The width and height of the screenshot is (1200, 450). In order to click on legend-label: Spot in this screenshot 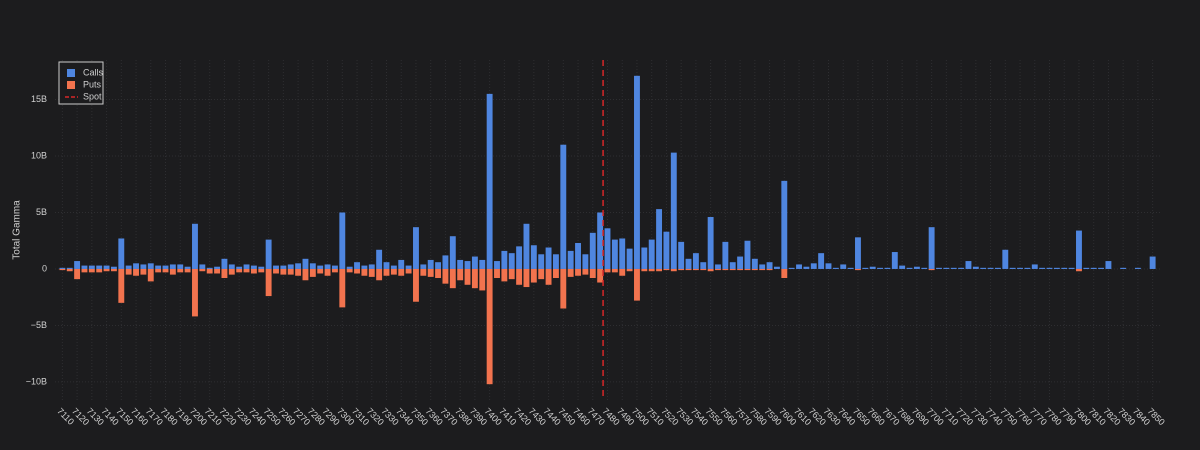, I will do `click(92, 96)`.